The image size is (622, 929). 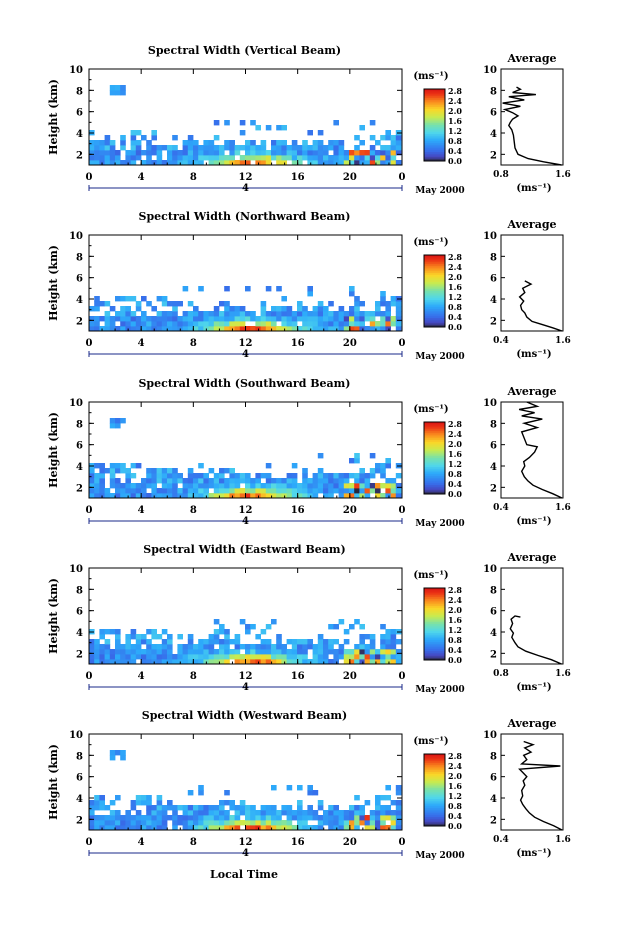 What do you see at coordinates (245, 687) in the screenshot?
I see `day-label: 4` at bounding box center [245, 687].